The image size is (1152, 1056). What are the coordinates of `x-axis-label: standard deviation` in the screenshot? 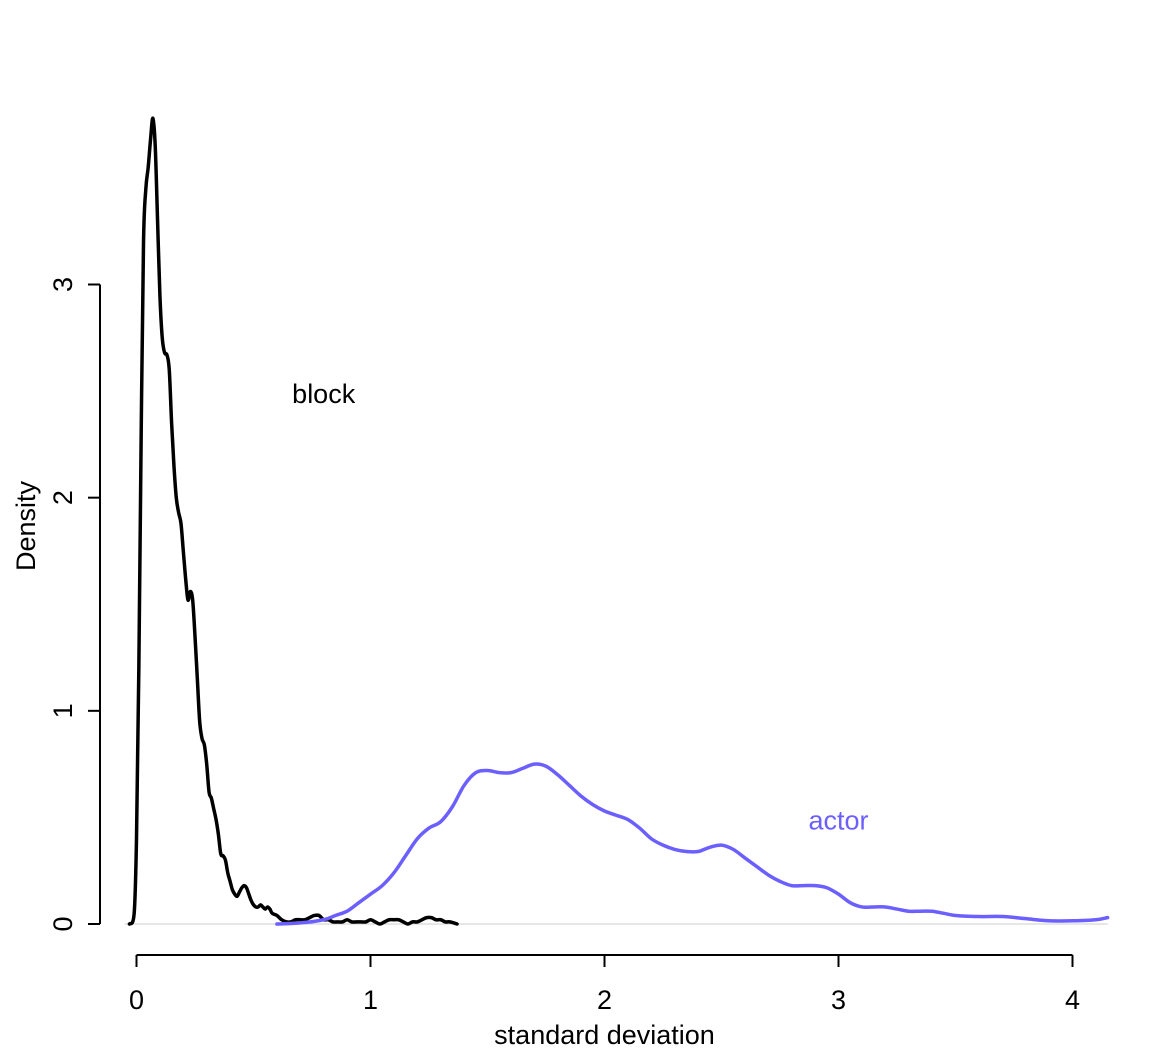 It's located at (604, 1035).